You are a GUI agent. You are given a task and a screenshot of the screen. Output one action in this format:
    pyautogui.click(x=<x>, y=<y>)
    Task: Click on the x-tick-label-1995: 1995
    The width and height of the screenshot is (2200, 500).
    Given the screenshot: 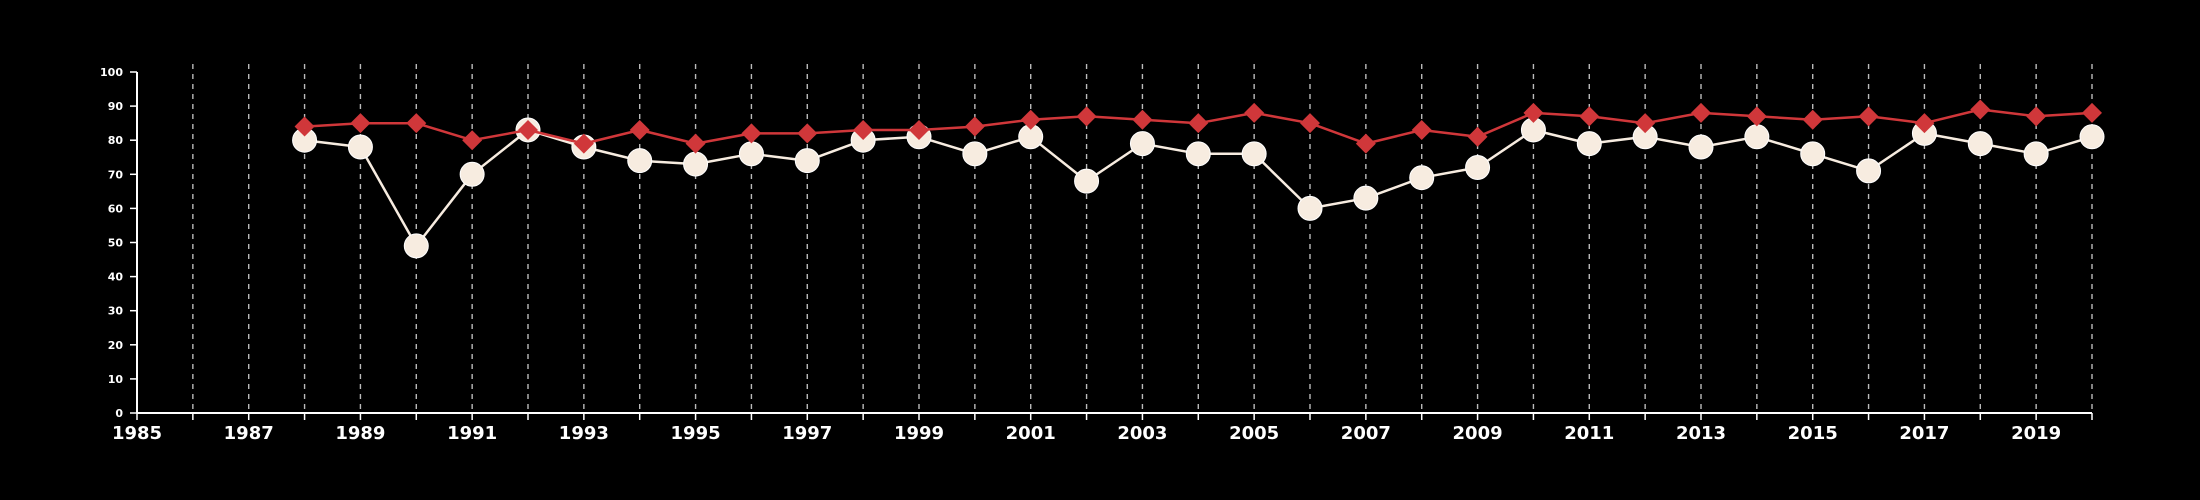 What is the action you would take?
    pyautogui.click(x=696, y=433)
    